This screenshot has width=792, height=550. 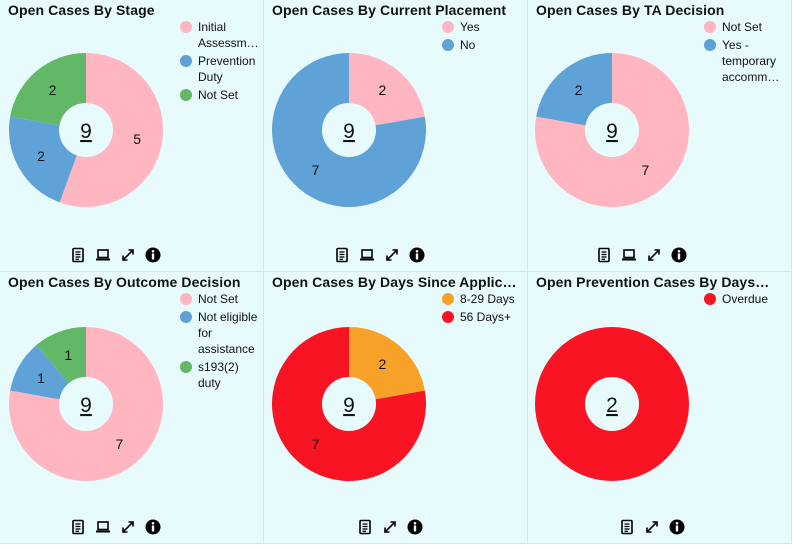 I want to click on total-count-link: 2, so click(x=612, y=405).